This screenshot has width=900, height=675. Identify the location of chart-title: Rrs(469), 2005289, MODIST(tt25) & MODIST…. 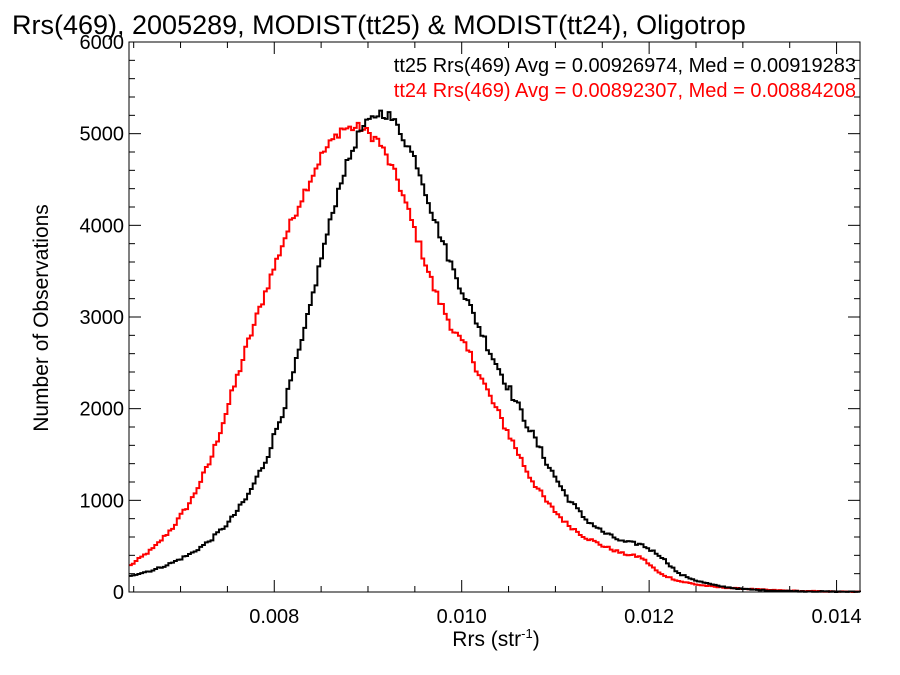
(379, 25).